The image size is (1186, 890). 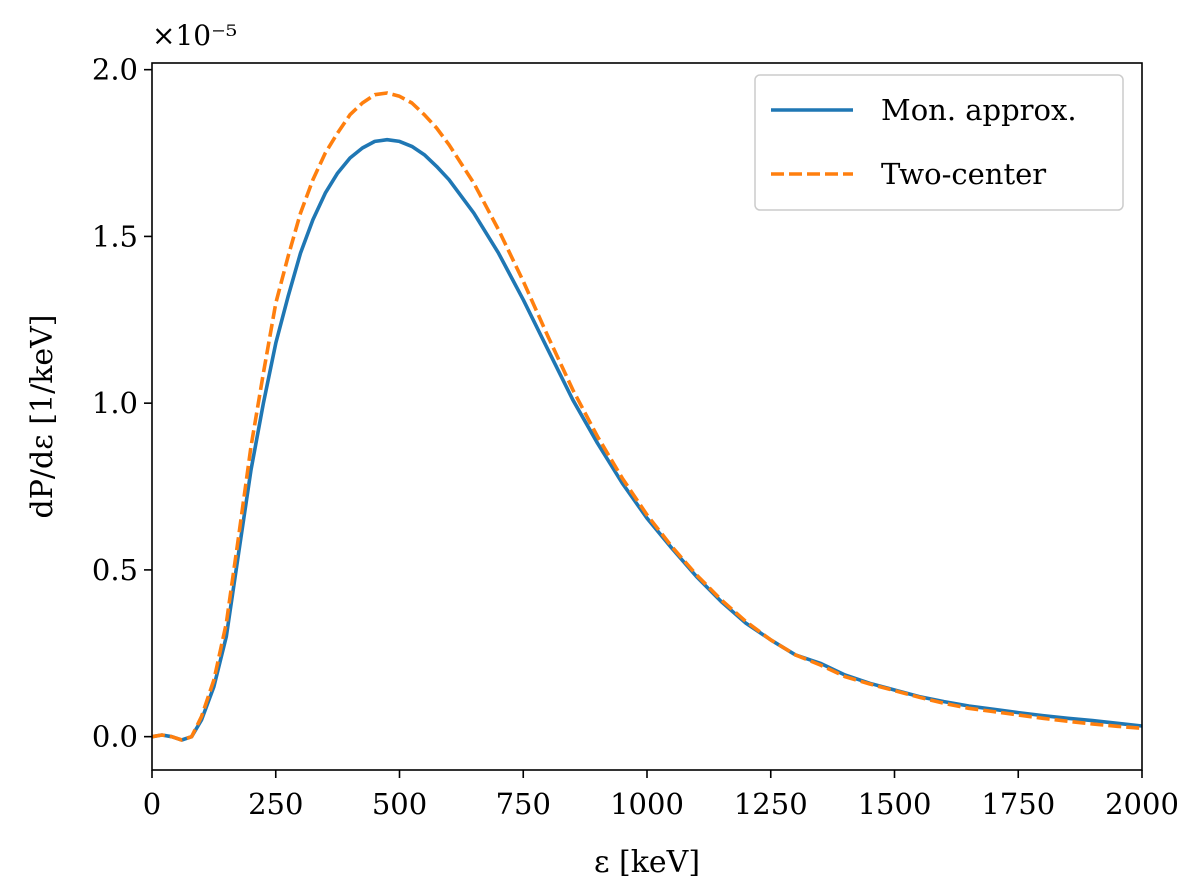 I want to click on y-axis-ticks: 0.0 0.5 1.0 1.5 2.0, so click(x=122, y=403).